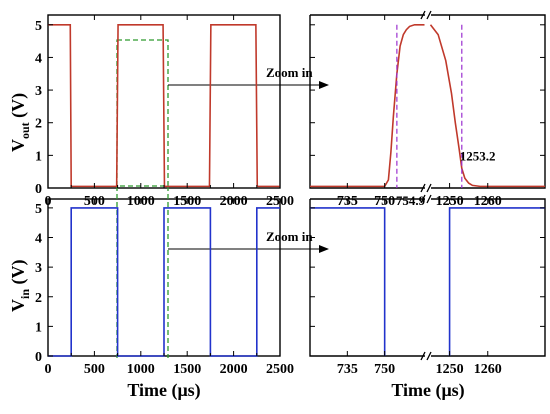 The width and height of the screenshot is (550, 414). What do you see at coordinates (20, 285) in the screenshot?
I see `vin-ylabel: Vin (V)` at bounding box center [20, 285].